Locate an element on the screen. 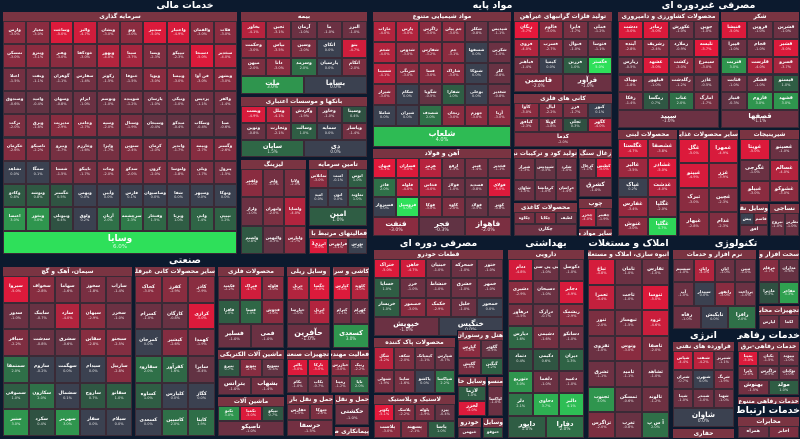  stock-tile: ثعمرا -4.4% is located at coordinates (601, 297).